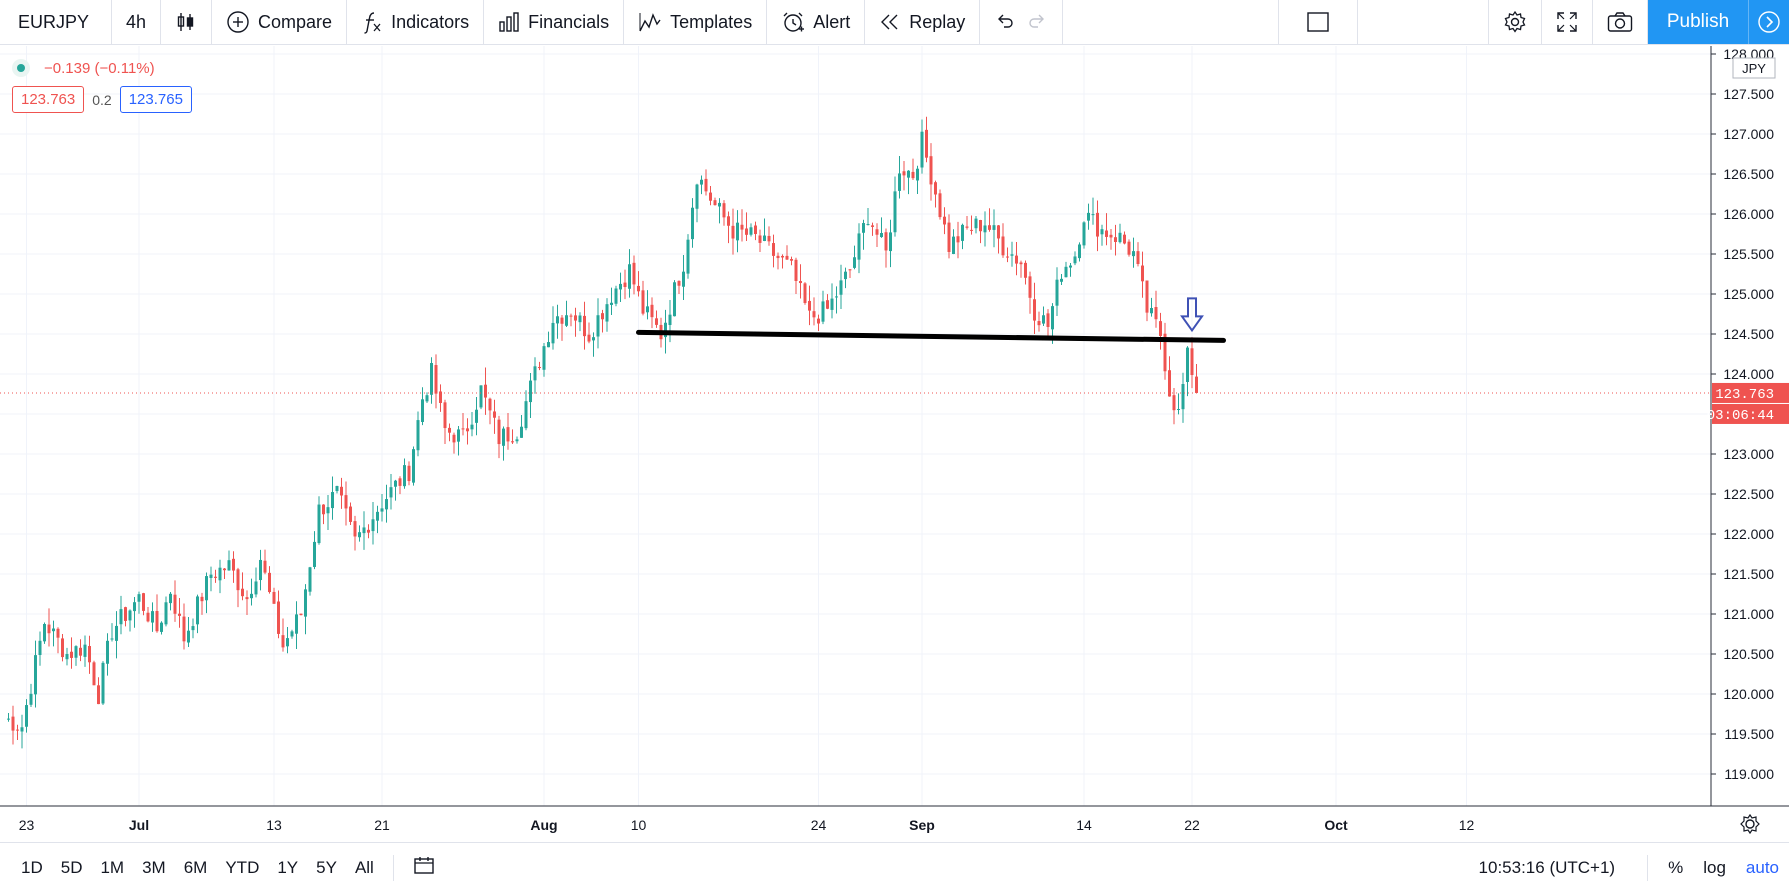 This screenshot has width=1789, height=892. Describe the element at coordinates (326, 867) in the screenshot. I see `range-5y: 5Y` at that location.